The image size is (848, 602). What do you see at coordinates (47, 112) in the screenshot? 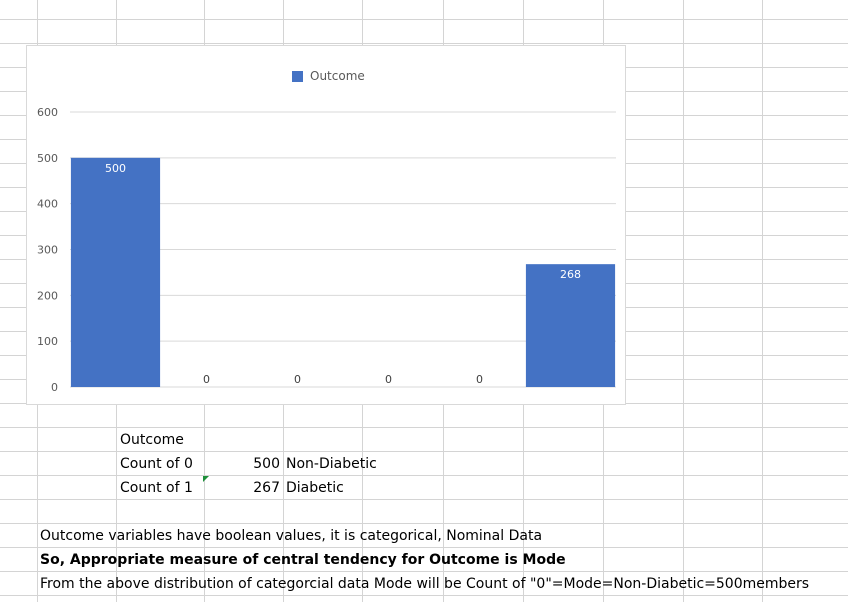
I see `y-tick-label: 600` at bounding box center [47, 112].